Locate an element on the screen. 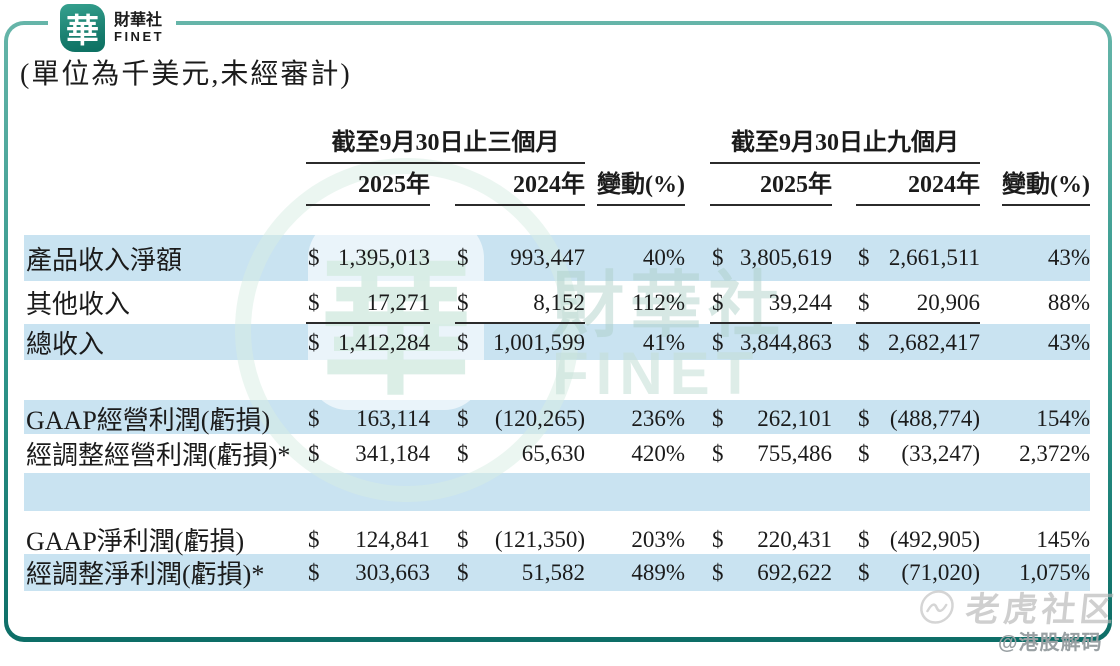 This screenshot has height=666, width=1120. amount-3m-2025: 1,412,284 is located at coordinates (384, 342).